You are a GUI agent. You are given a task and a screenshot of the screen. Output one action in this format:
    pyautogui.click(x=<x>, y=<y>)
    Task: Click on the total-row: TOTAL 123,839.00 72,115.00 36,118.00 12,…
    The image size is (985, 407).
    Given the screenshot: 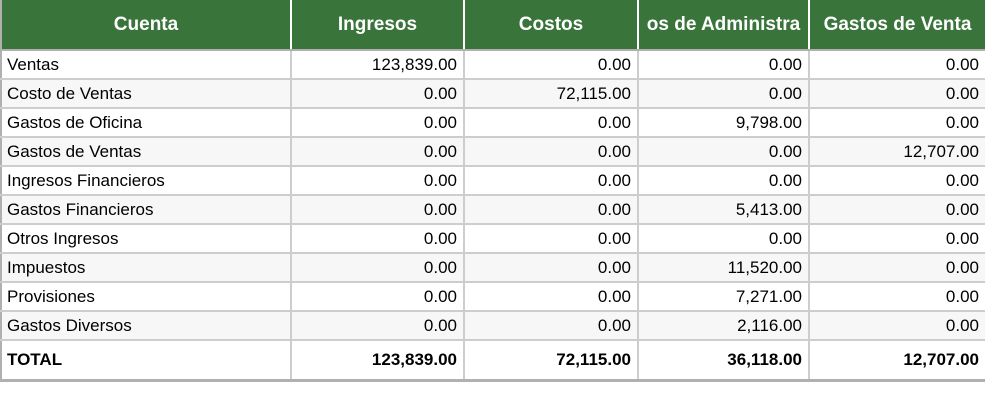 What is the action you would take?
    pyautogui.click(x=493, y=360)
    